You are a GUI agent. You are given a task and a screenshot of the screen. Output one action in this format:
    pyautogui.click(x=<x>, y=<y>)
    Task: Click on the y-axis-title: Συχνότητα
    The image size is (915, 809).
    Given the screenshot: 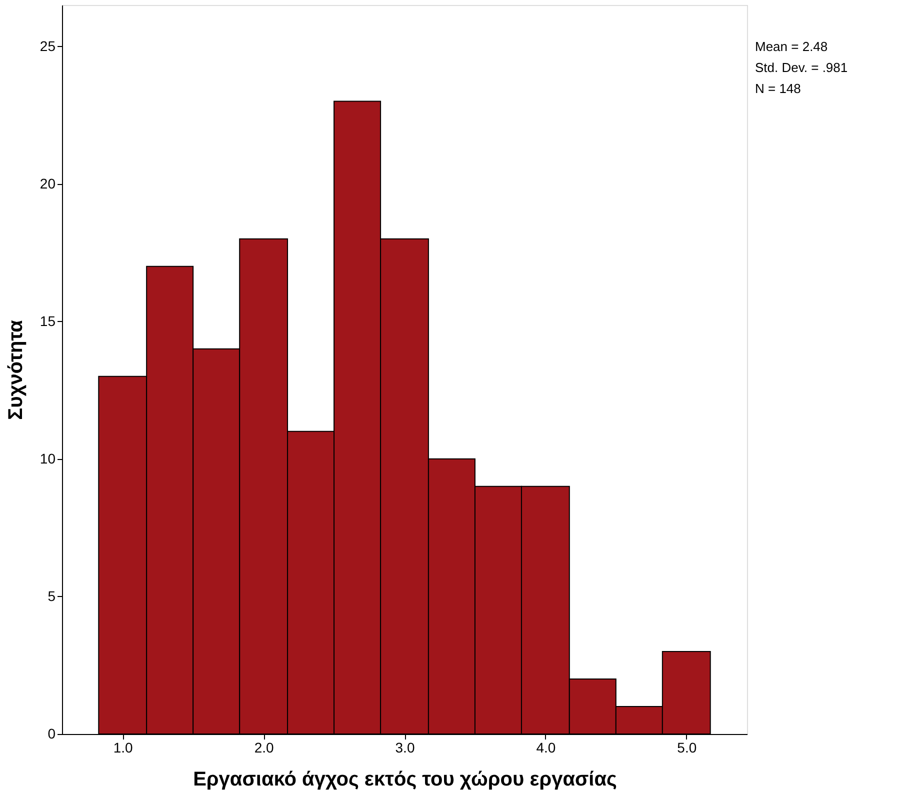 What is the action you would take?
    pyautogui.click(x=15, y=369)
    